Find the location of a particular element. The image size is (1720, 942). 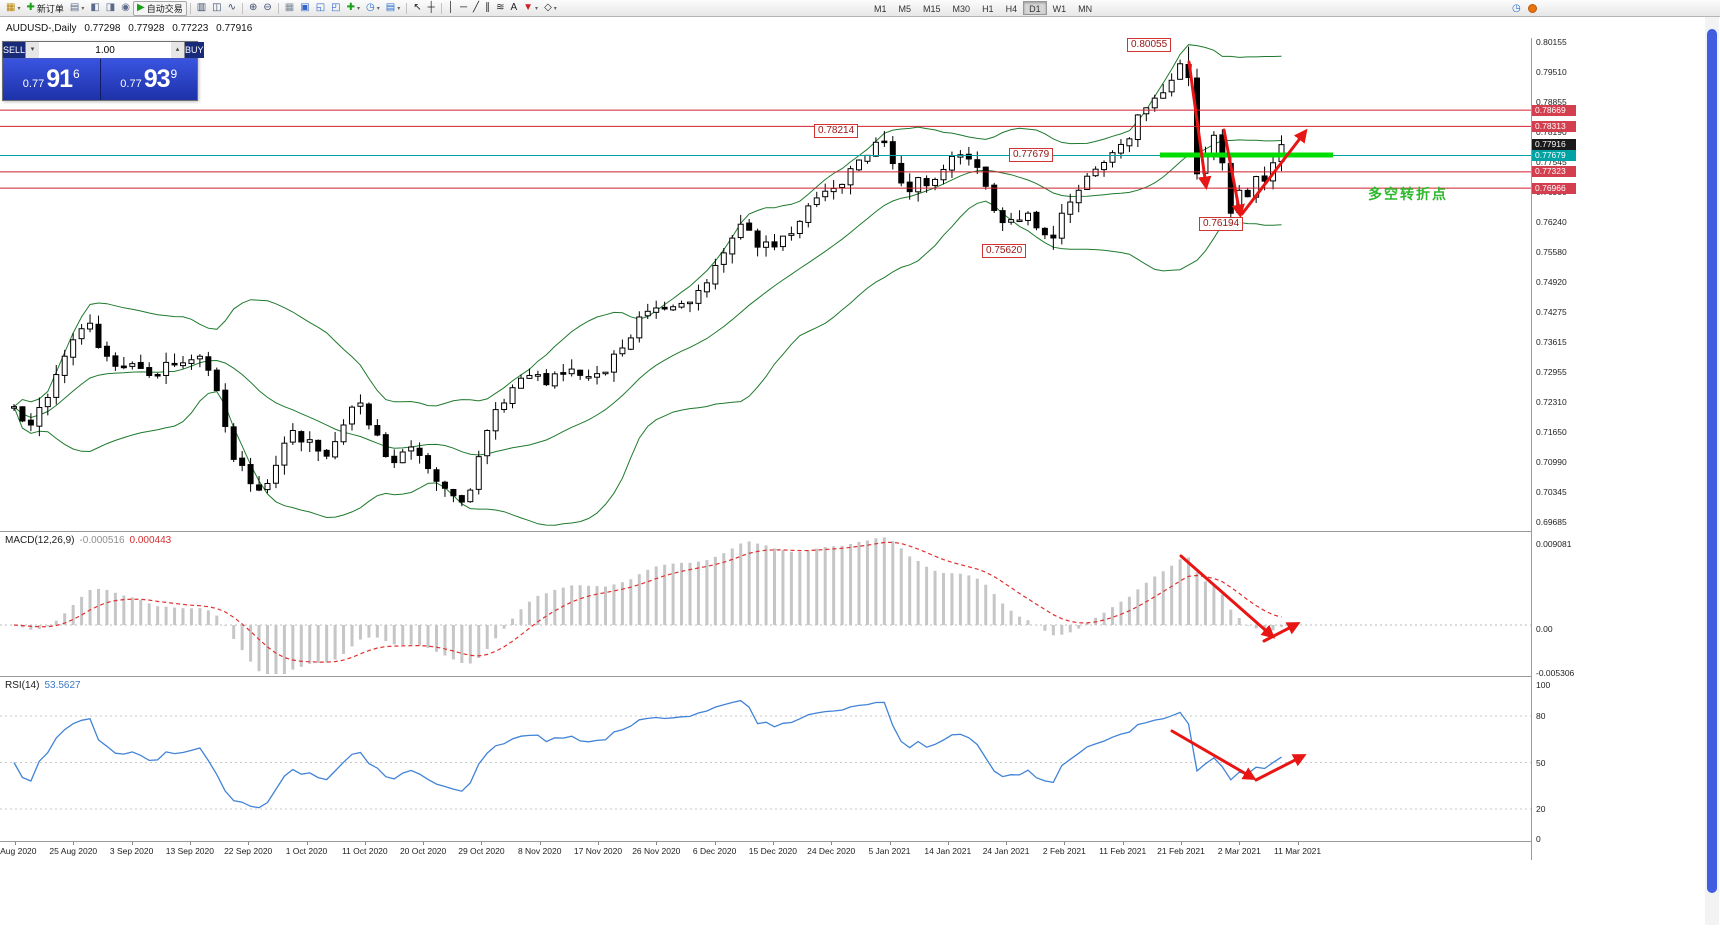

rsi-axis-label: 0 is located at coordinates (1538, 839).